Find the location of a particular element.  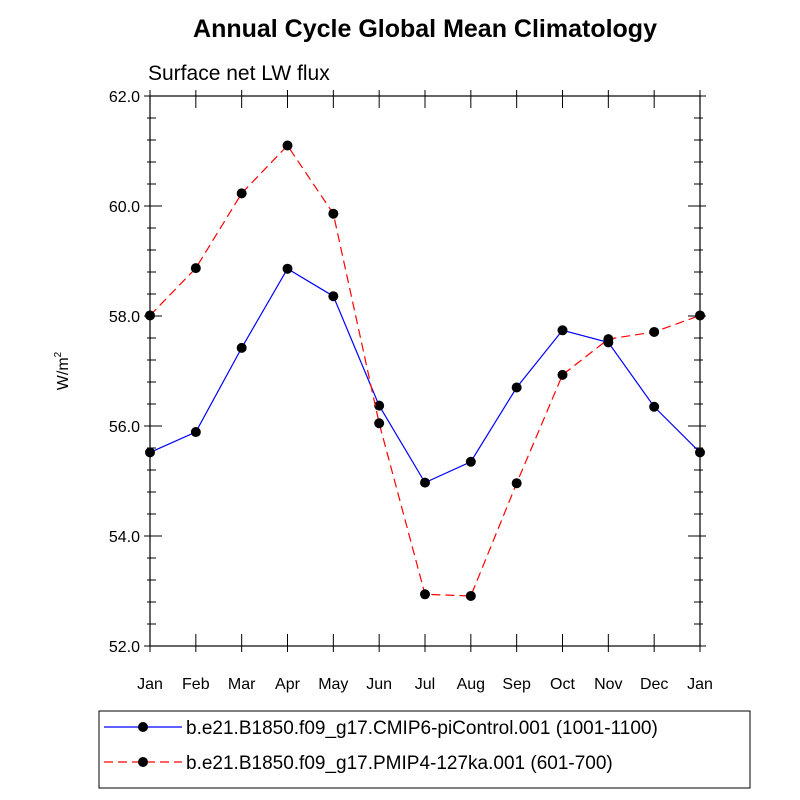

y-tick-label: 58.0 is located at coordinates (124, 317).